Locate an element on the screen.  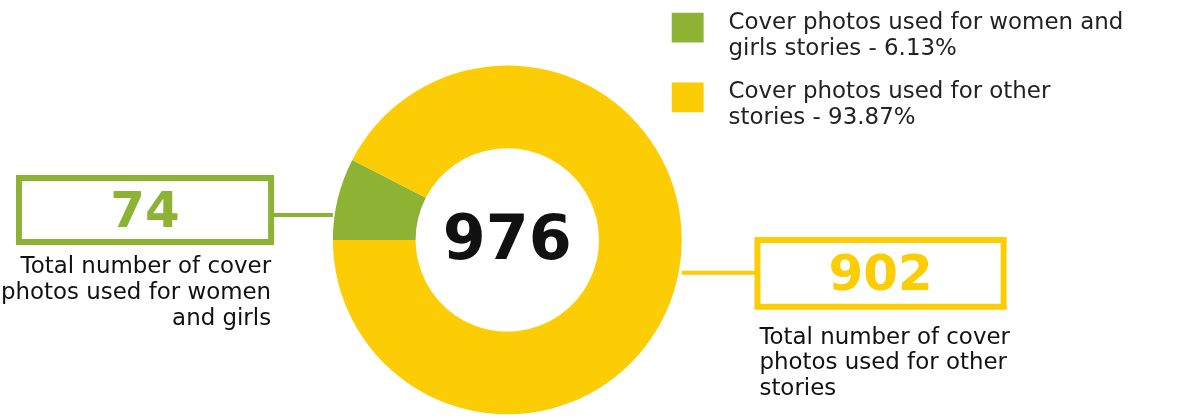
text: 976 is located at coordinates (507, 237).